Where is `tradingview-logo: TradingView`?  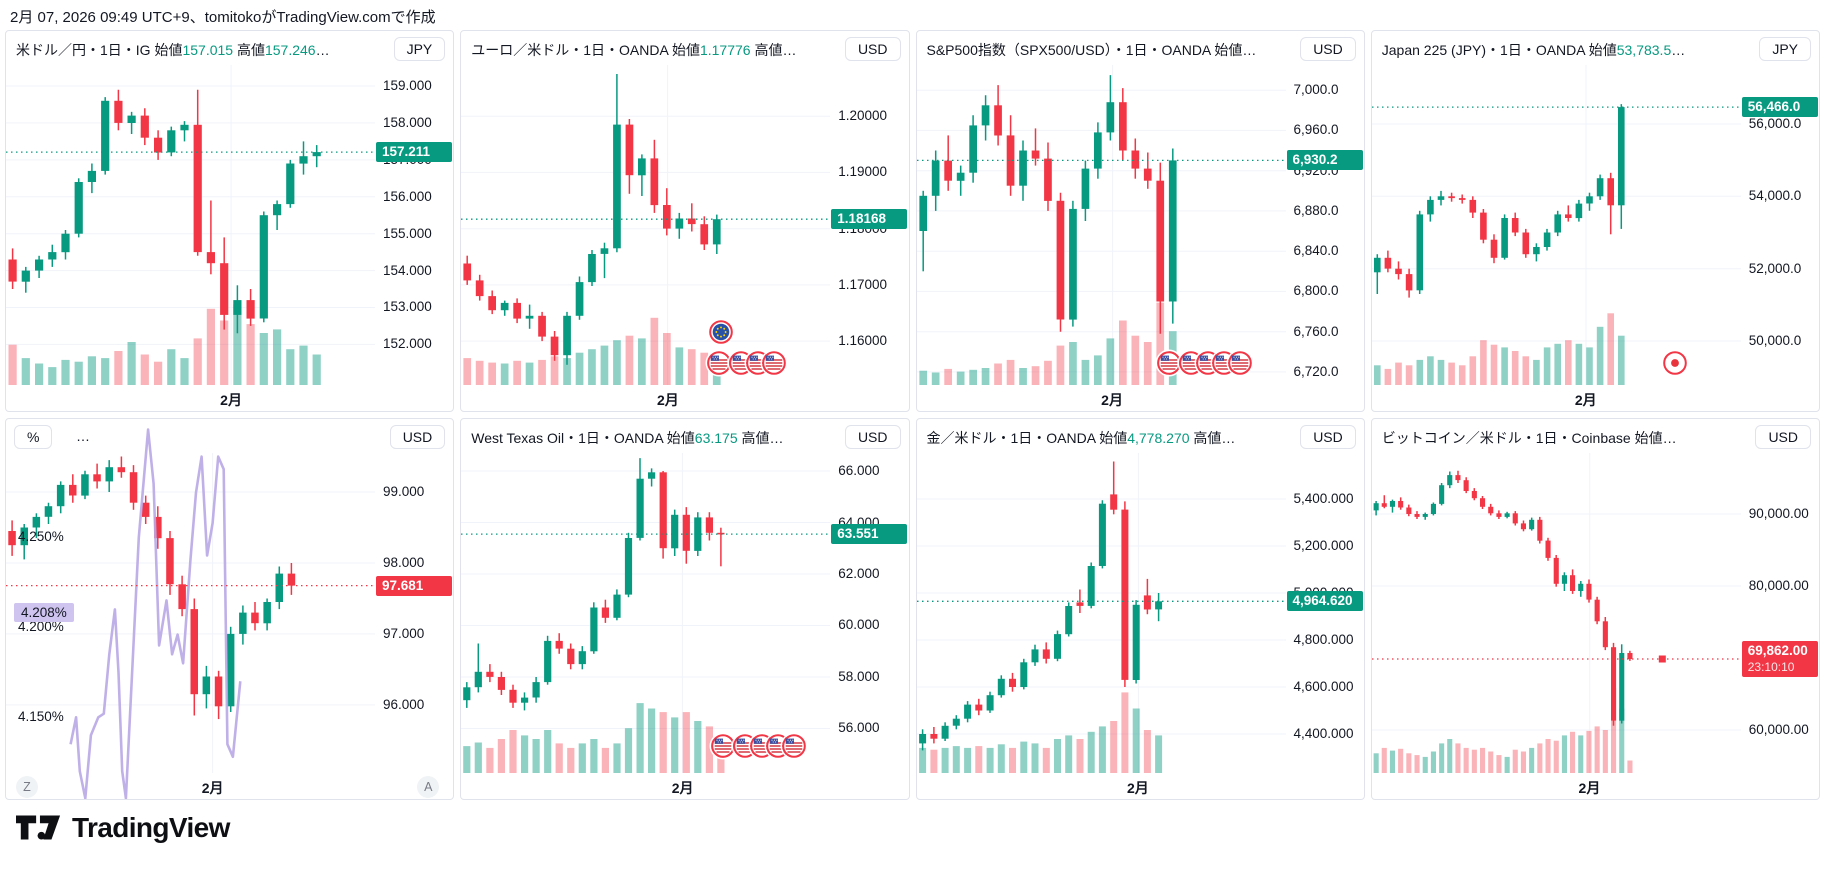 tradingview-logo: TradingView is located at coordinates (123, 828).